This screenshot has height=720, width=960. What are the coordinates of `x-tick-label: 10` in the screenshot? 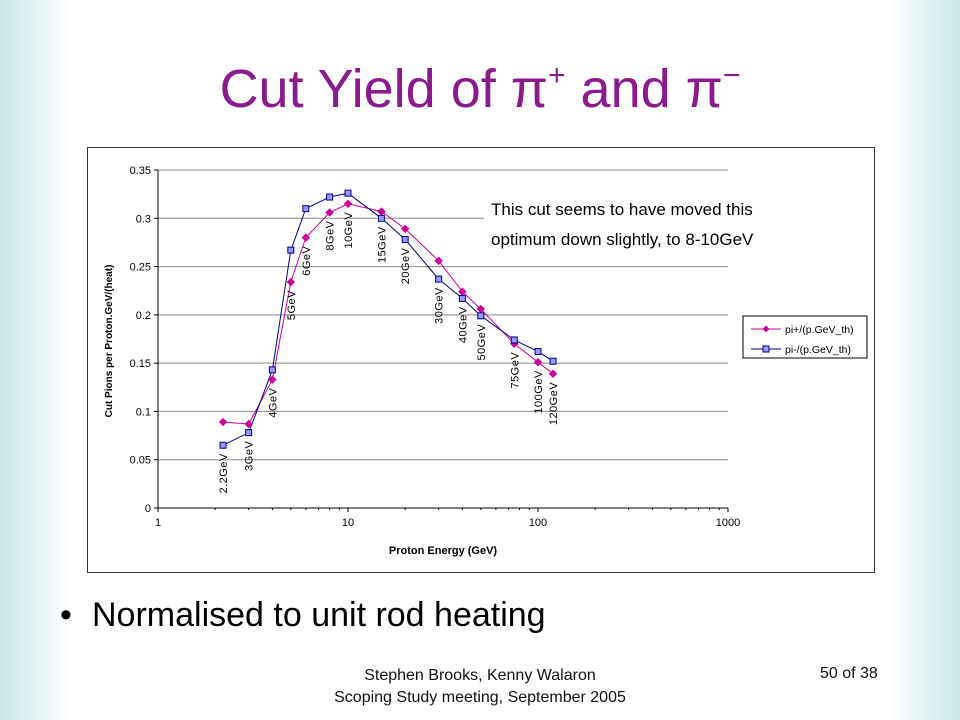 It's located at (348, 523).